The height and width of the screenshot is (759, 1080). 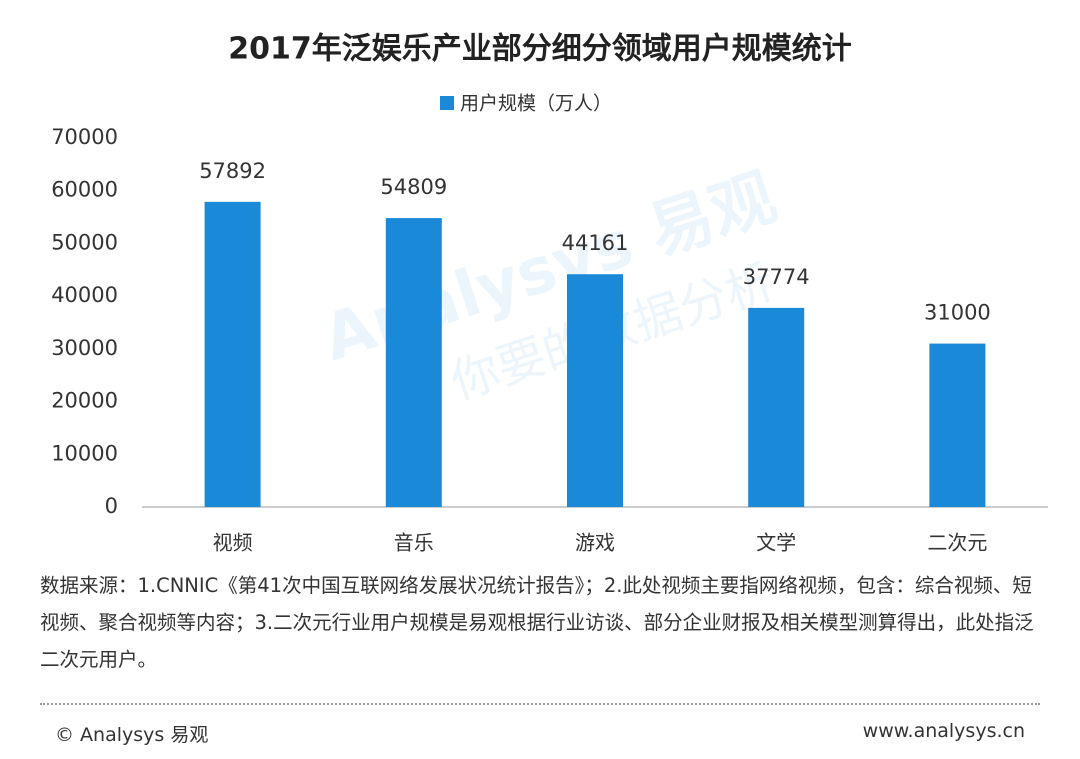 I want to click on copyright: © Analysys 易观, so click(x=132, y=735).